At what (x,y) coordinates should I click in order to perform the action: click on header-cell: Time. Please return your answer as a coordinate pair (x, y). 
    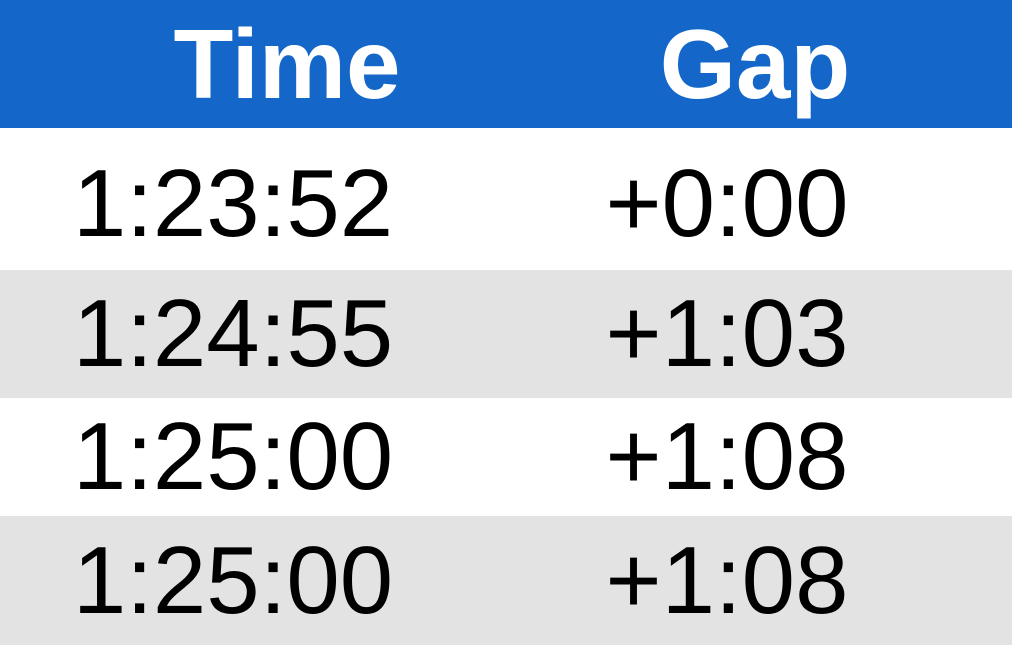
    Looking at the image, I should click on (287, 63).